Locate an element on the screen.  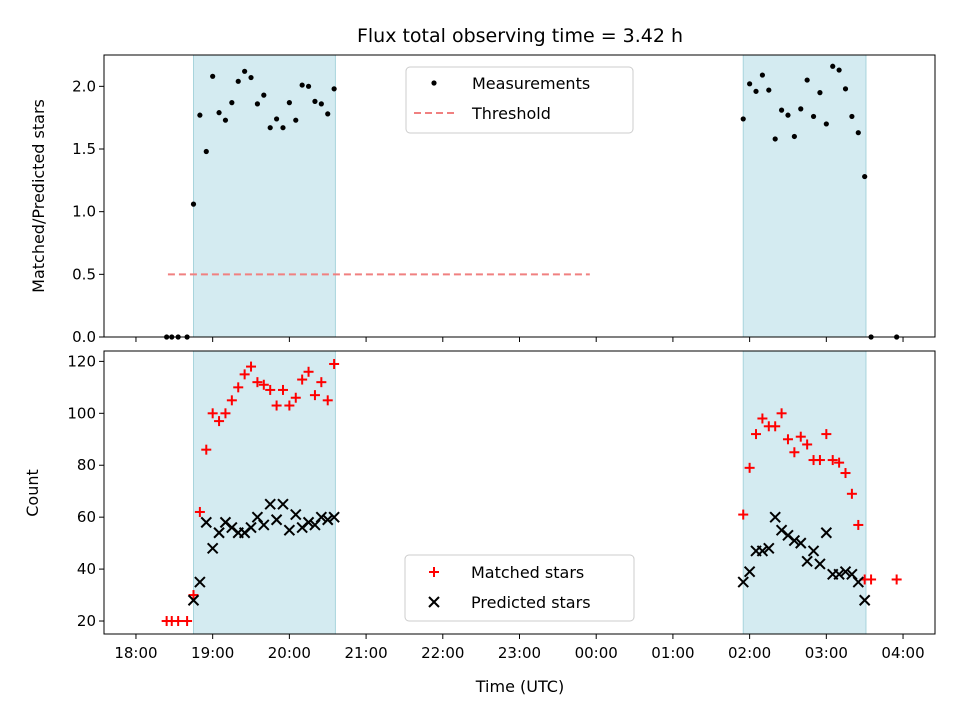
bottom-legend: Matched stars Predicted stars is located at coordinates (519, 588).